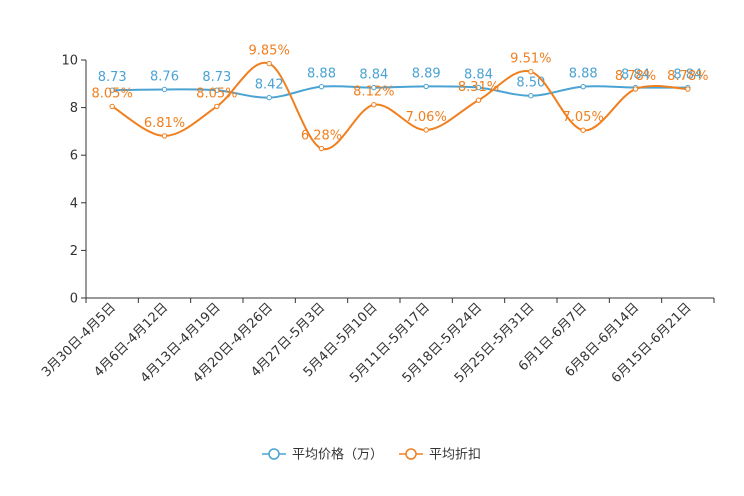  What do you see at coordinates (69, 61) in the screenshot?
I see `y-tick-label: 10` at bounding box center [69, 61].